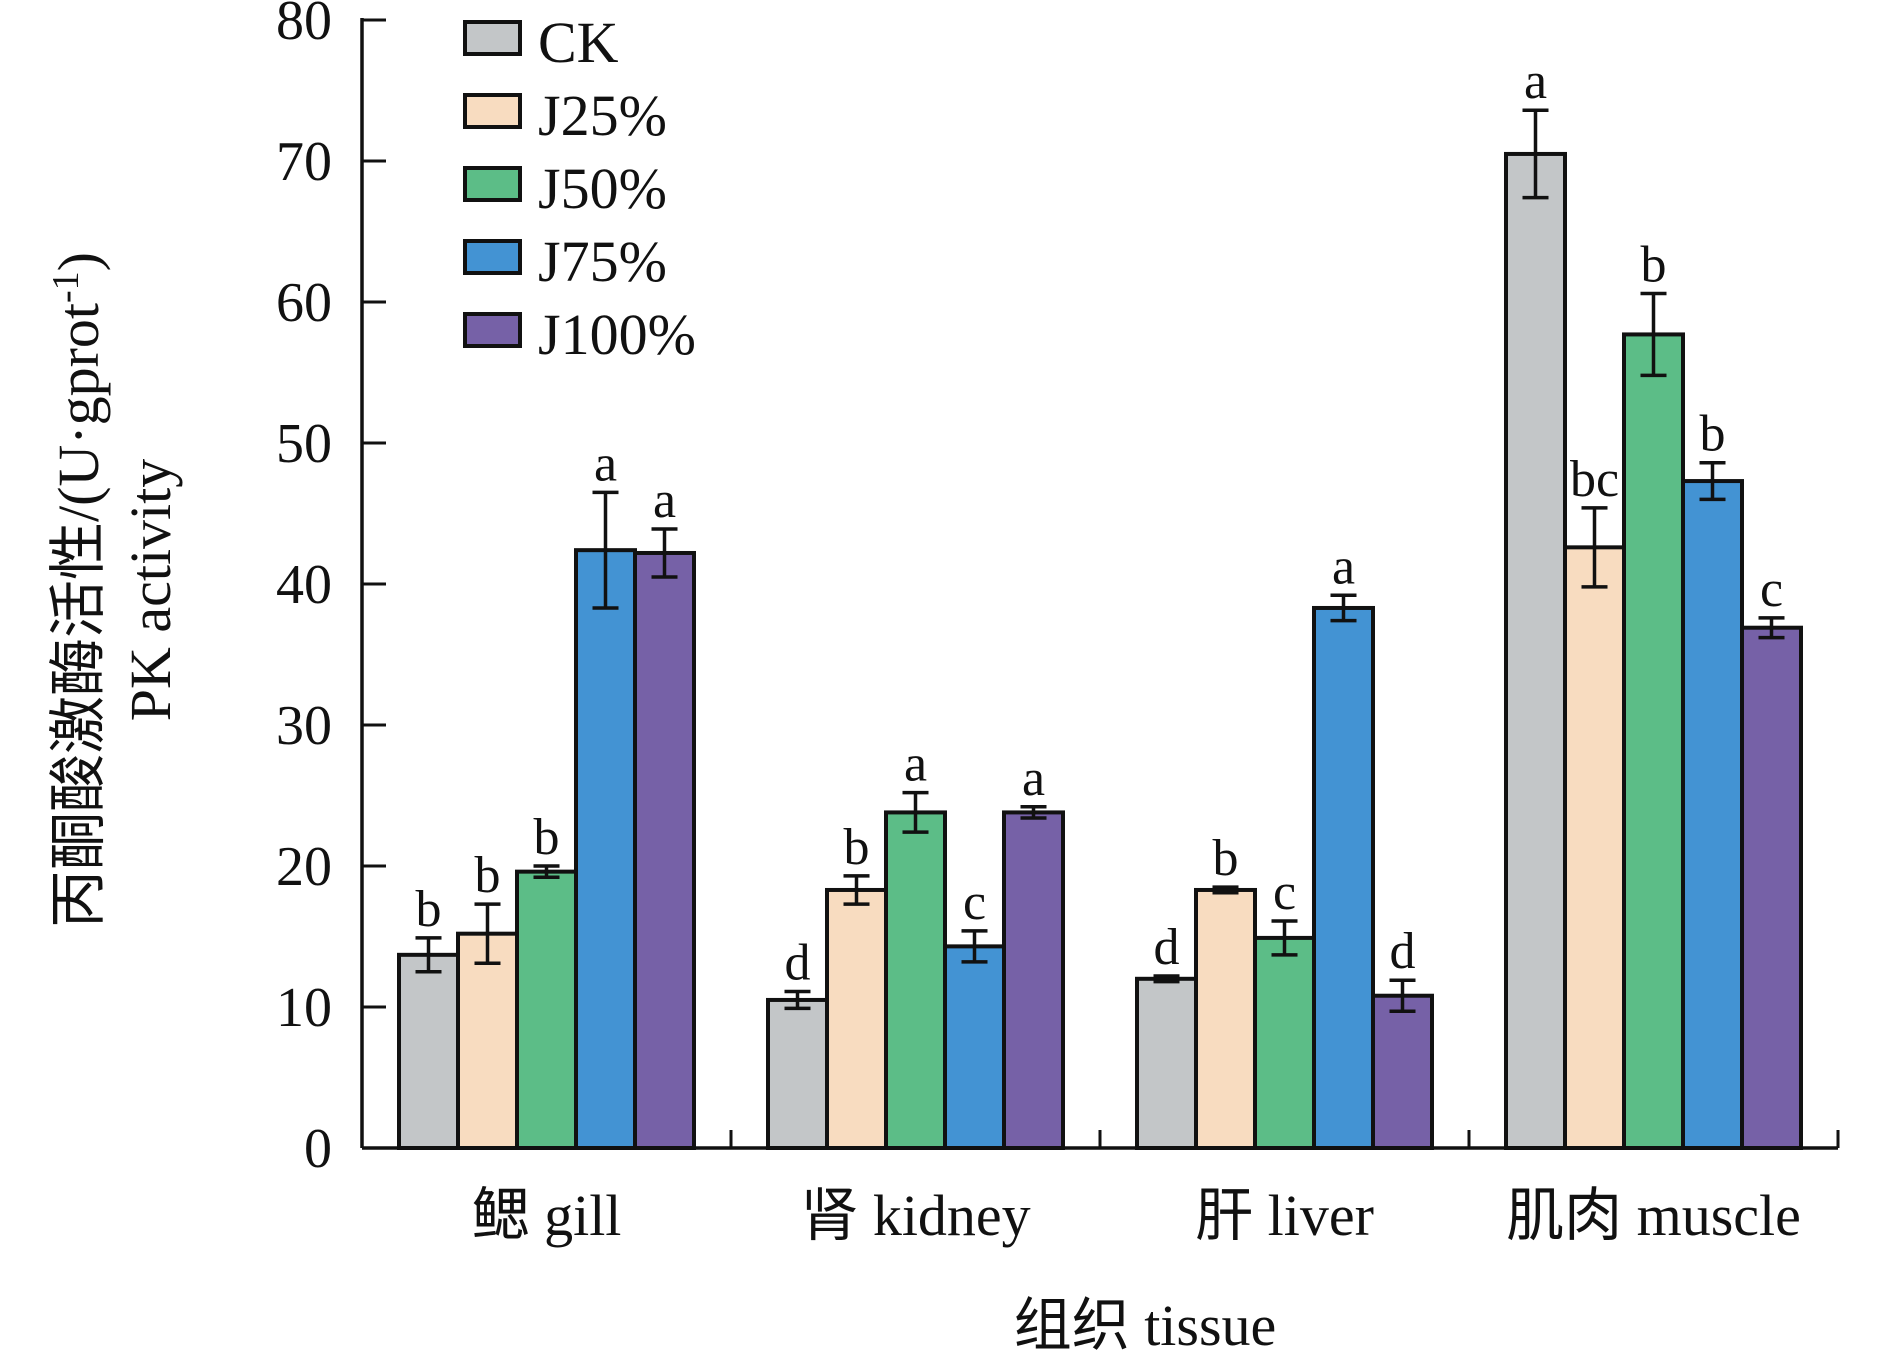 This screenshot has width=1890, height=1356. Describe the element at coordinates (546, 1009) in the screenshot. I see `bar-J50%-0` at that location.